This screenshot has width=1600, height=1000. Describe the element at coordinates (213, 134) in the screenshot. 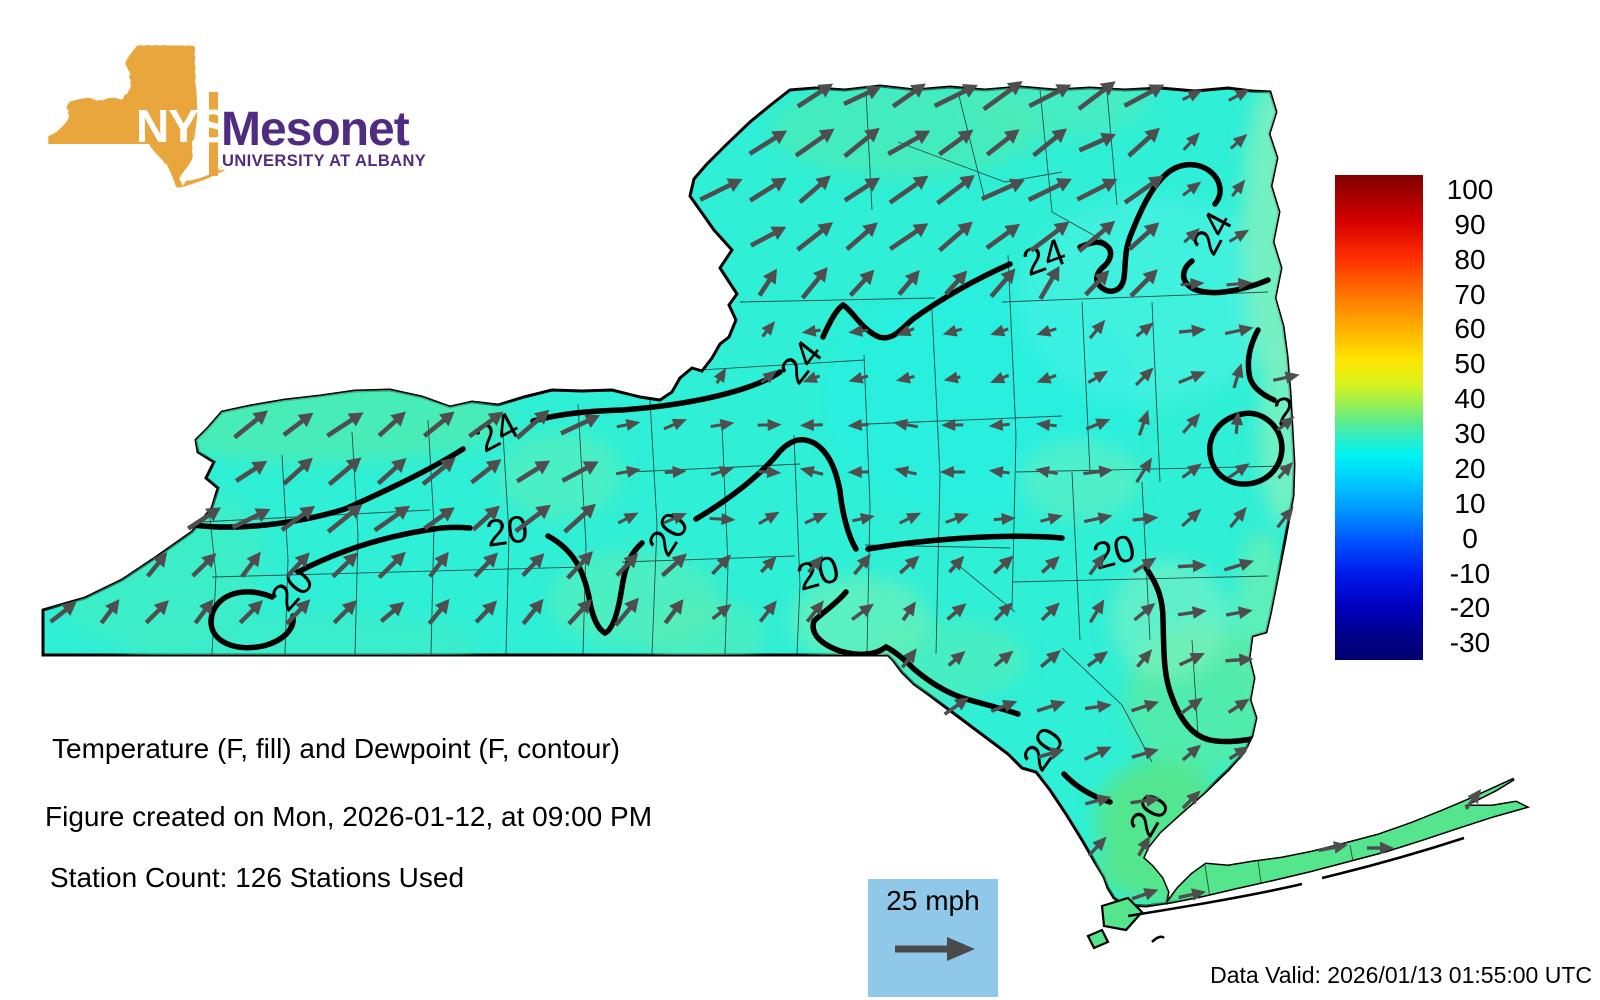

I see `logo-separator-bar` at that location.